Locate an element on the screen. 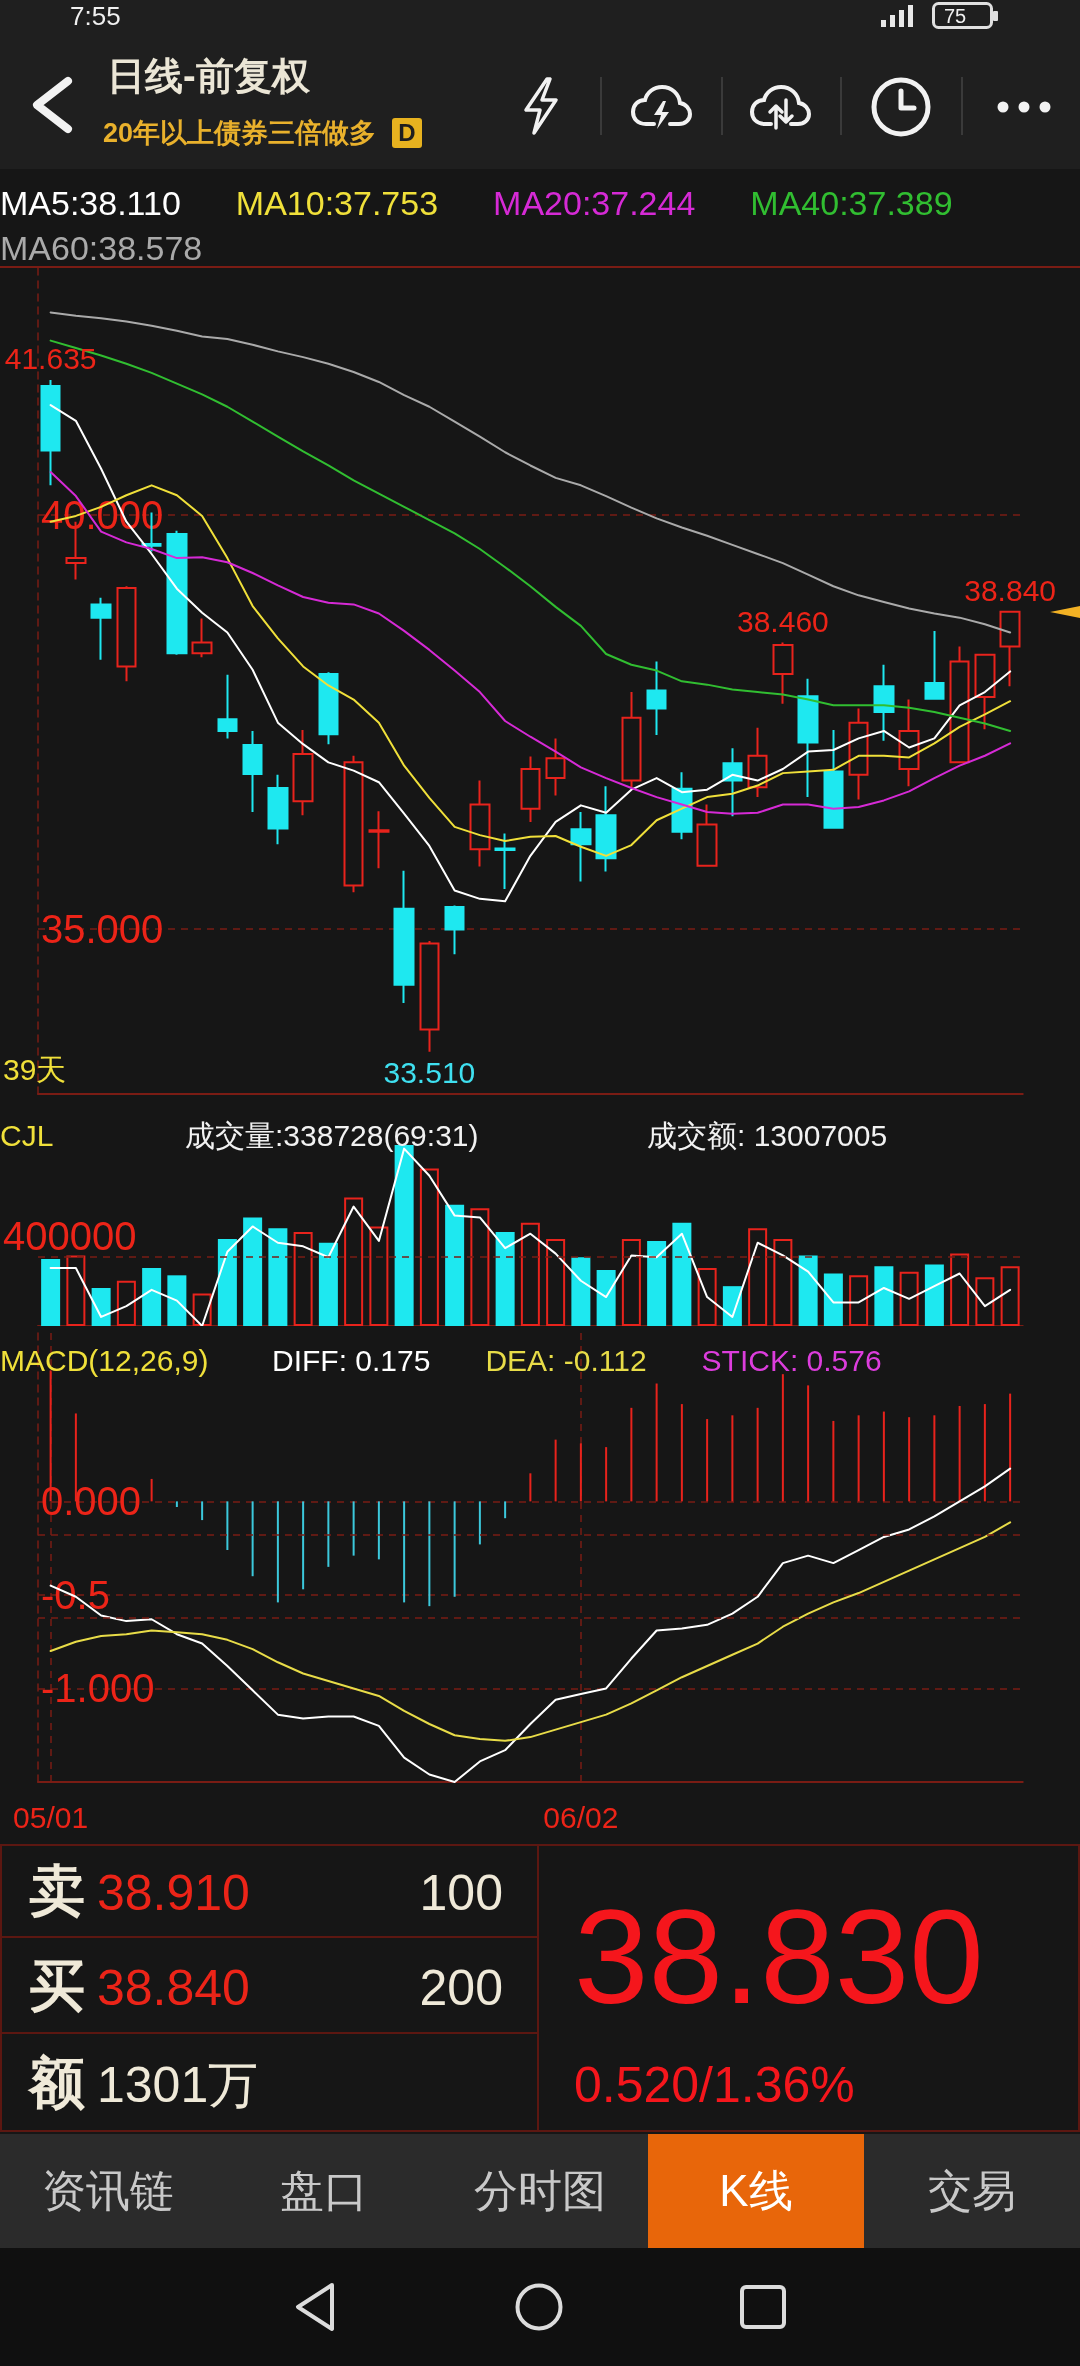  text: MA5:38.110 is located at coordinates (90, 203).